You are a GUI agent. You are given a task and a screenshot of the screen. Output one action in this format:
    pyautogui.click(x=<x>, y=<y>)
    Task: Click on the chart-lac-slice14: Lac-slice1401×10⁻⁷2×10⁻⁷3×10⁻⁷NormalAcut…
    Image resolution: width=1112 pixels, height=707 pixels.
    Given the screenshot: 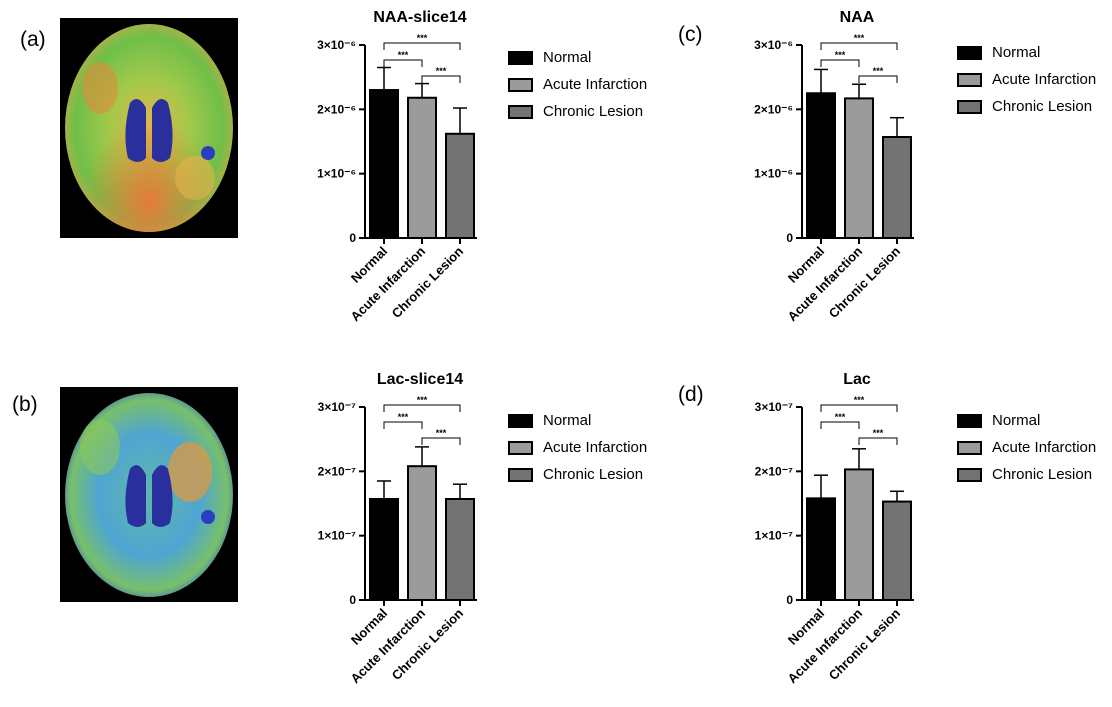 What is the action you would take?
    pyautogui.click(x=397, y=528)
    